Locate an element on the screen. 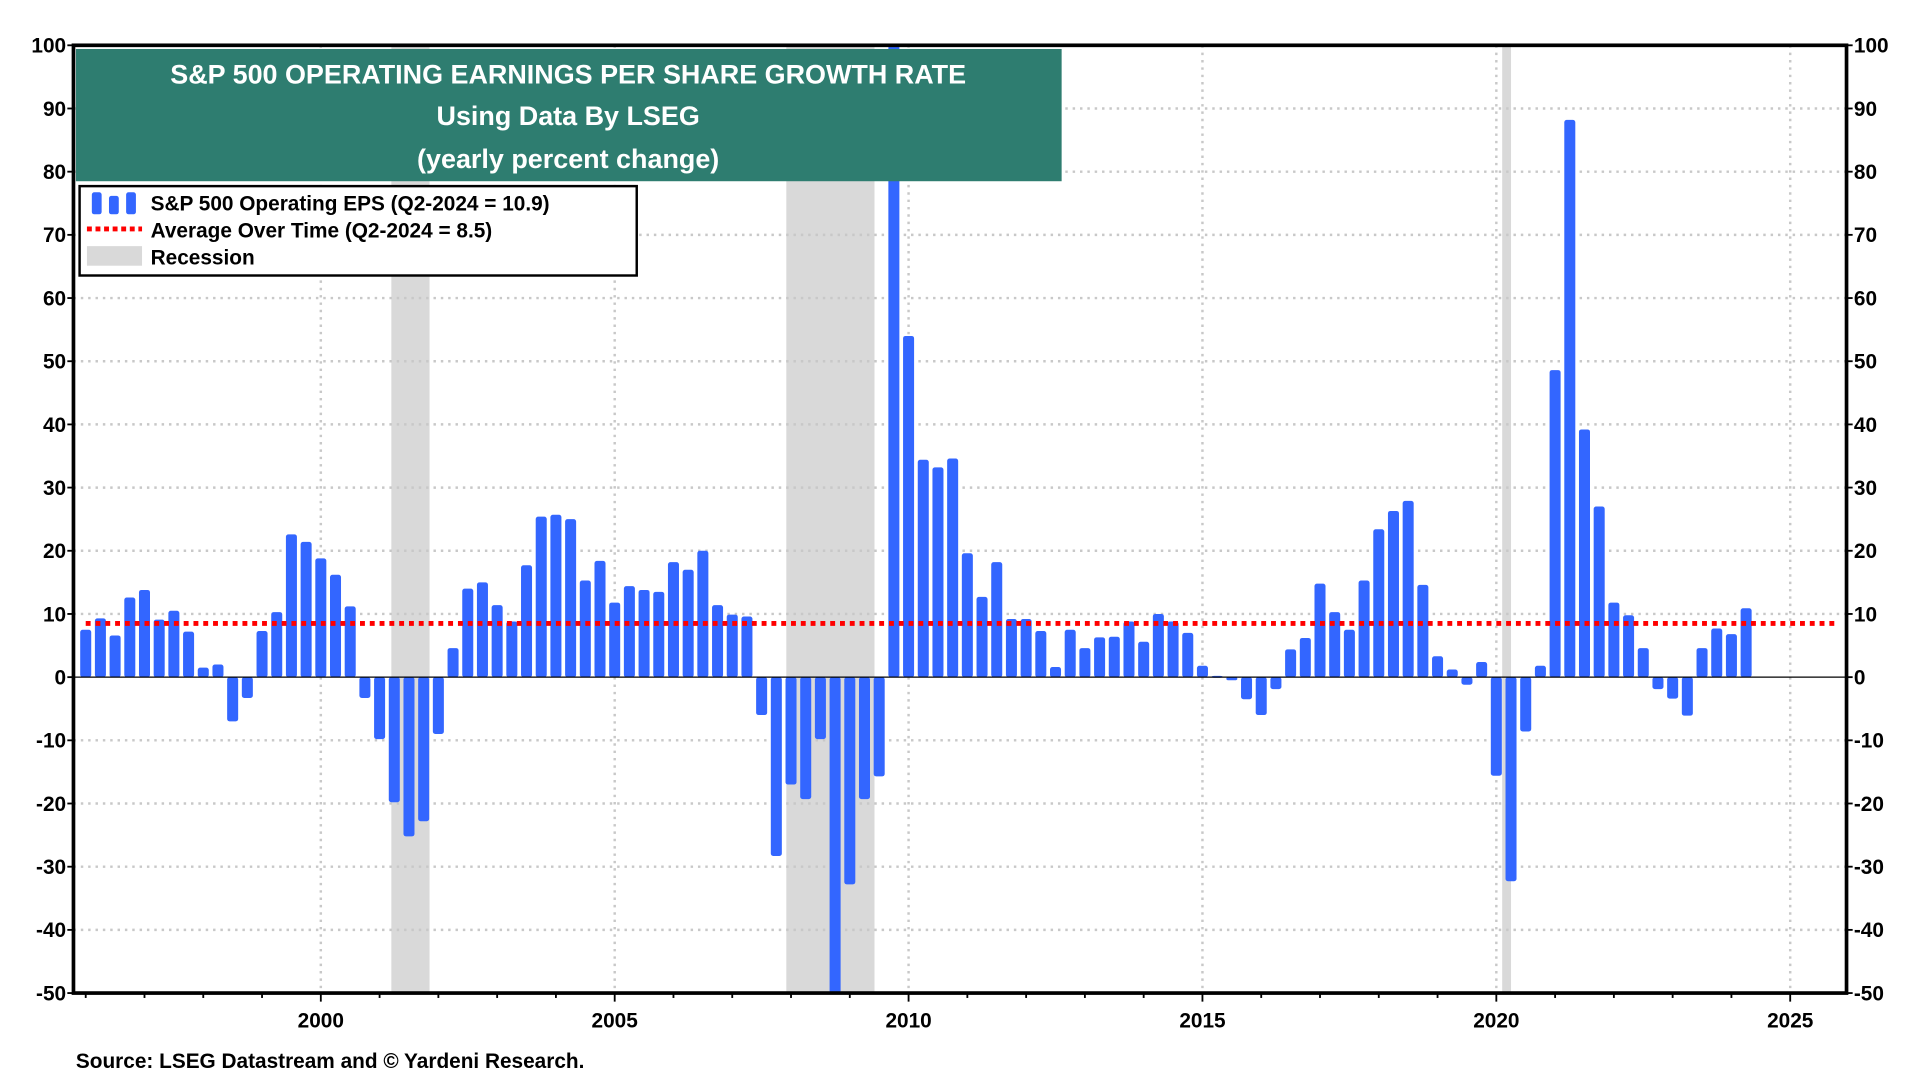 The width and height of the screenshot is (1920, 1080). y-tick-label-left: 10 is located at coordinates (54, 614).